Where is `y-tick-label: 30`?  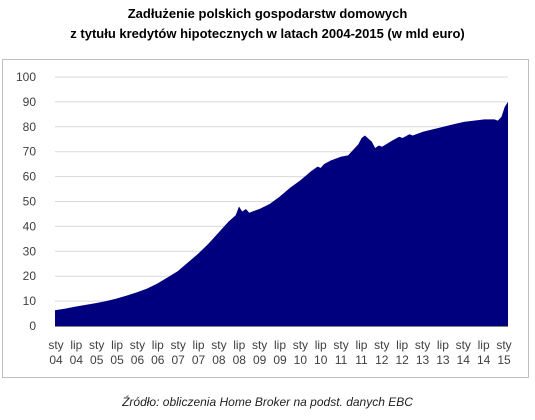
y-tick-label: 30 is located at coordinates (30, 251).